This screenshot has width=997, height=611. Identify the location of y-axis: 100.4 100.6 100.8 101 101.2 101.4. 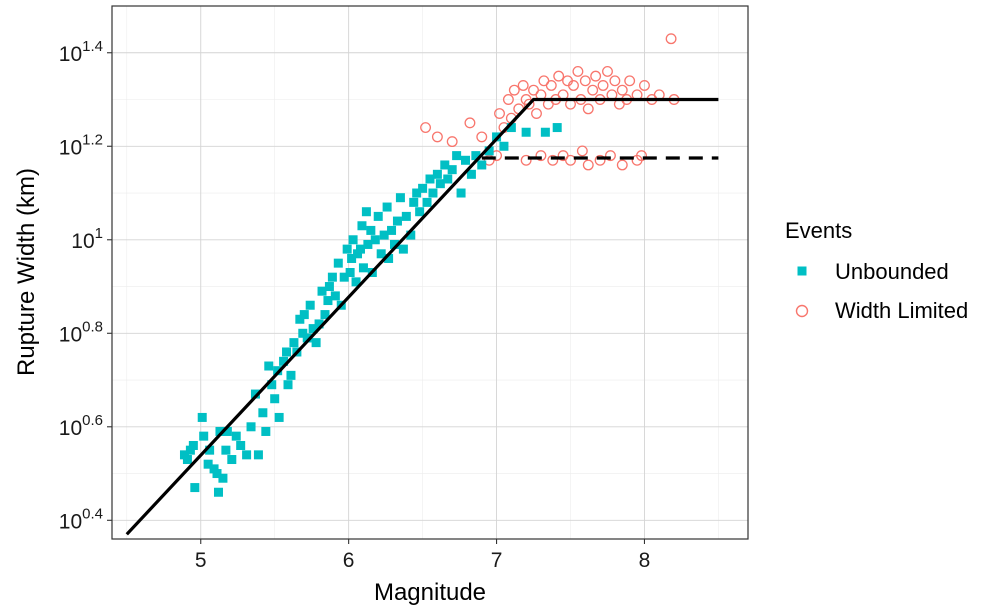
(85, 285).